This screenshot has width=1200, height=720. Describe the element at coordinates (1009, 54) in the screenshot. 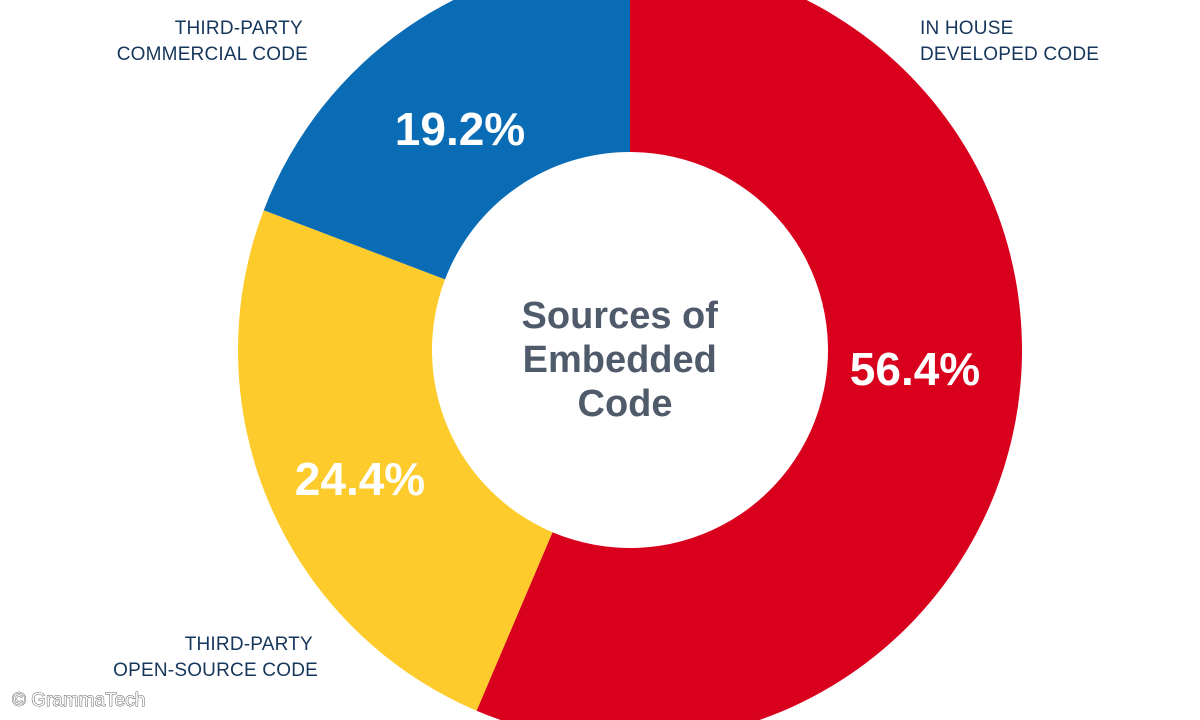

I see `slice-label-in-house-line-2: DEVELOPED CODE` at that location.